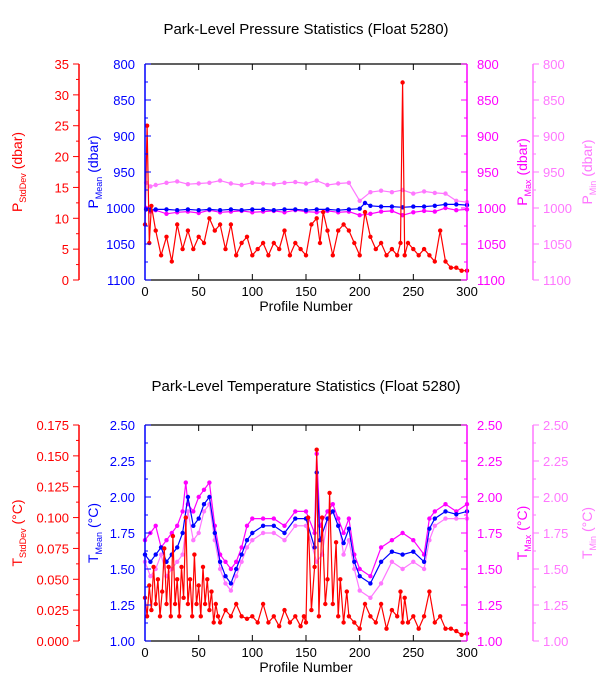 This screenshot has width=613, height=699. I want to click on y-tick-label-min: 1.50, so click(555, 569).